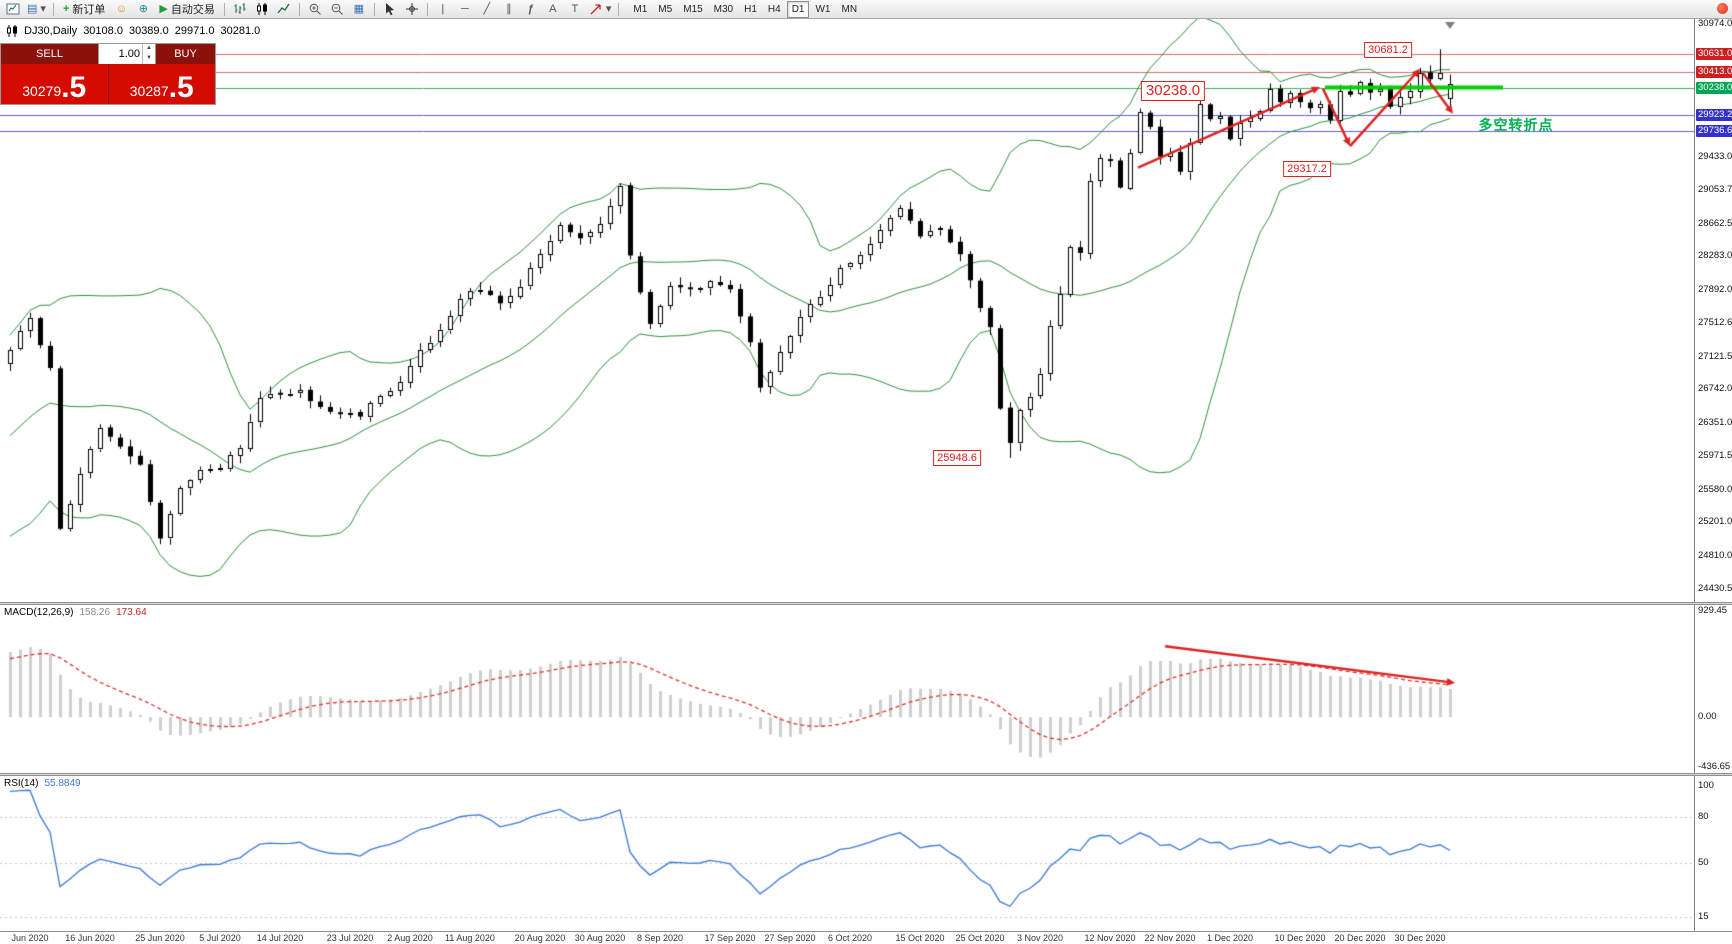 The height and width of the screenshot is (944, 1732). What do you see at coordinates (600, 9) in the screenshot?
I see `arrows-tool-icon: ▾` at bounding box center [600, 9].